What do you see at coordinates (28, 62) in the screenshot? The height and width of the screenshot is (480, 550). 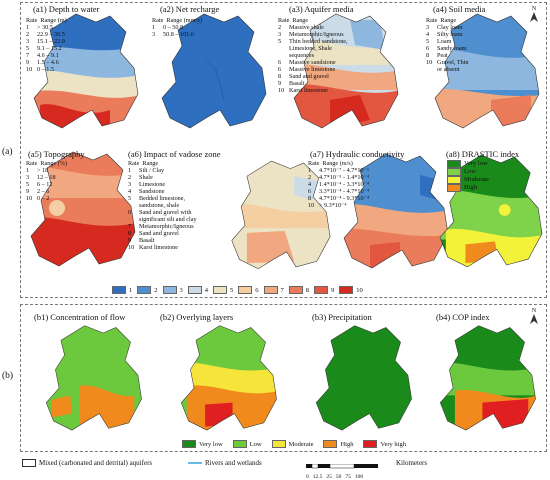 I see `table-a1-rate: 9` at bounding box center [28, 62].